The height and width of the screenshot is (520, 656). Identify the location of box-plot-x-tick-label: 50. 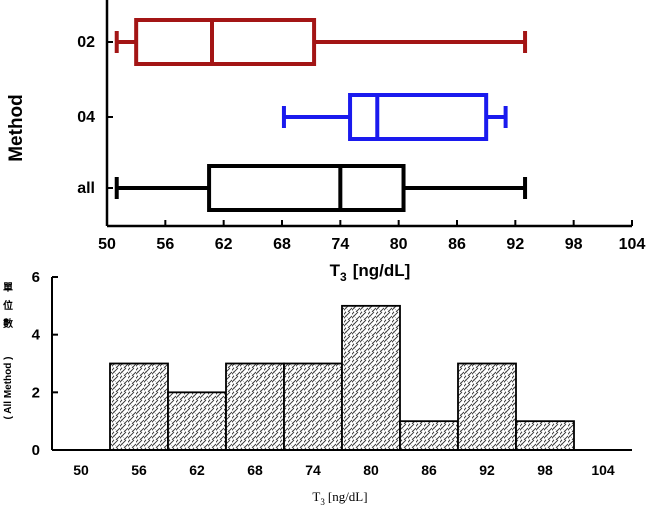
(107, 244).